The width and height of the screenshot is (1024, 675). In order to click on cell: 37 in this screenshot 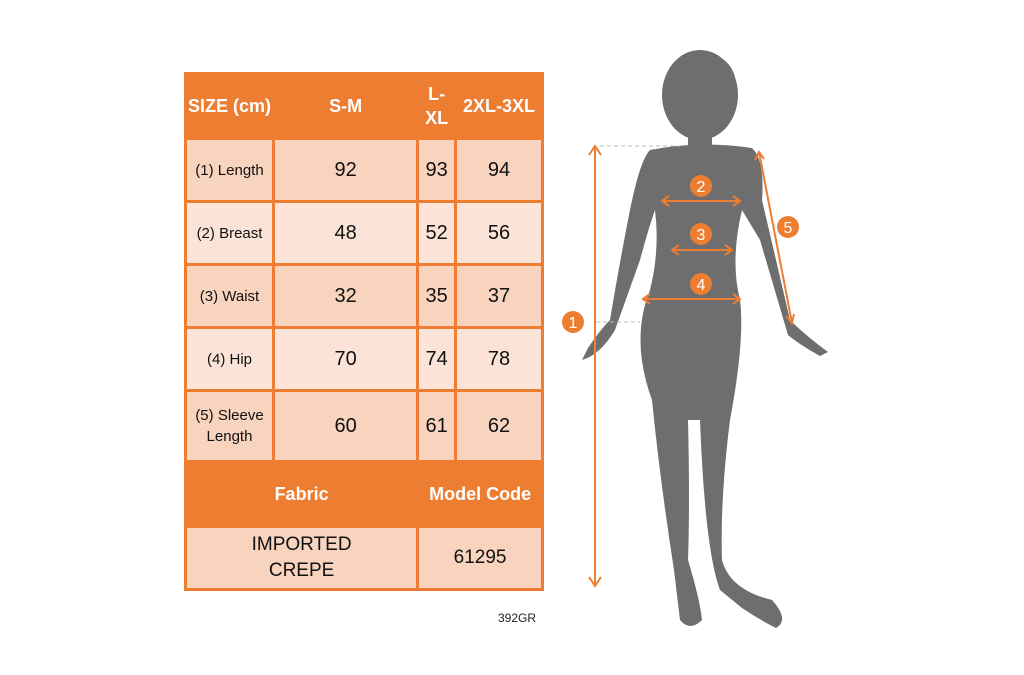, I will do `click(499, 296)`.